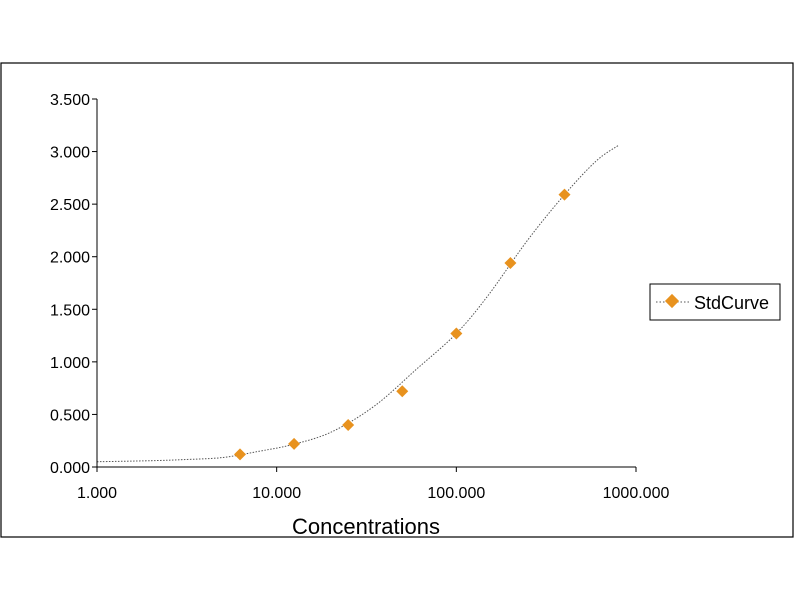 This screenshot has width=800, height=605. I want to click on x-tick-label: 10.000, so click(276, 493).